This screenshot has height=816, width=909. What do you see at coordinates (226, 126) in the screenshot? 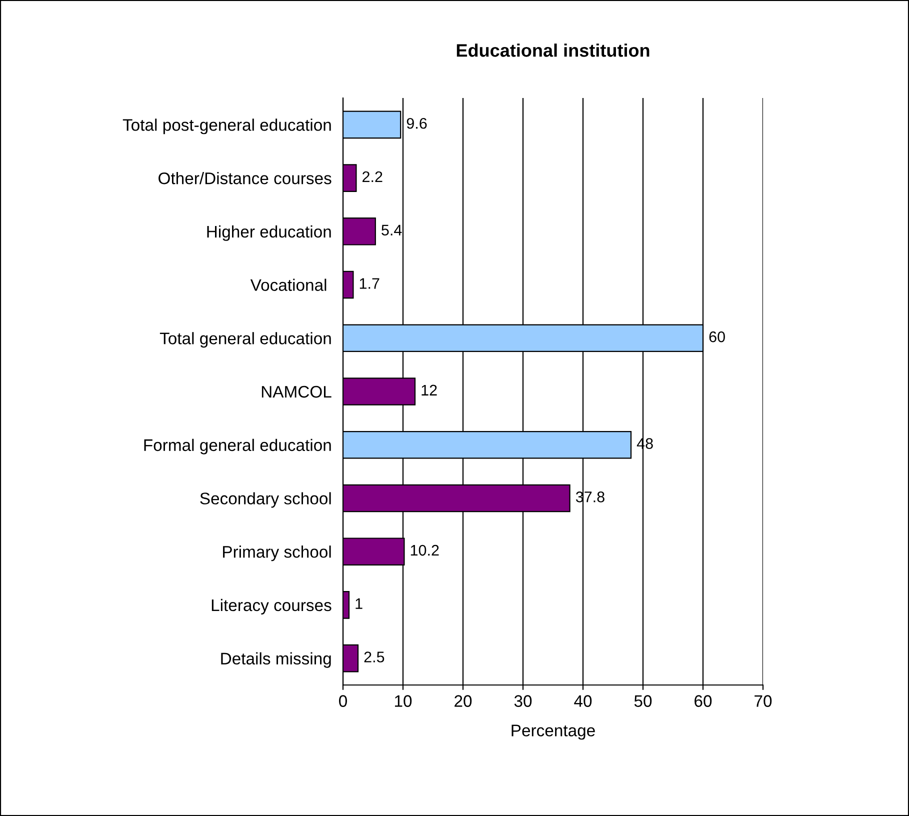
I see `y-tick-label: Total post-general education` at bounding box center [226, 126].